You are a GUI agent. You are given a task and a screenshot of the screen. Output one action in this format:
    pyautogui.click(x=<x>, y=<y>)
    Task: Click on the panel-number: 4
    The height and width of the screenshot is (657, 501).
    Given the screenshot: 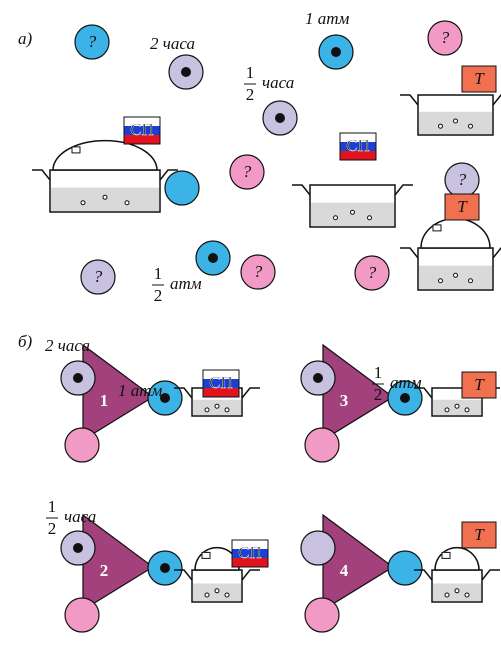 What is the action you would take?
    pyautogui.click(x=344, y=570)
    